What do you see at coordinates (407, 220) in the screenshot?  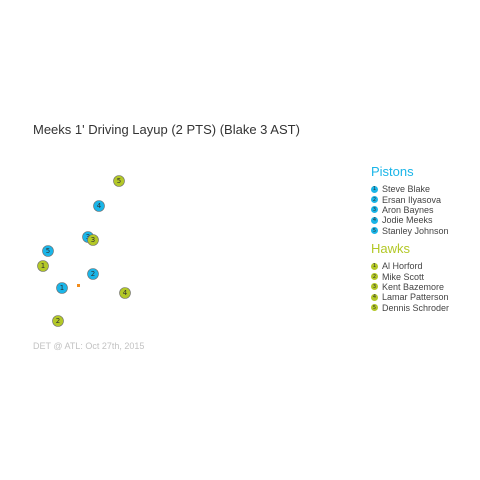 I see `player-name: Jodie Meeks` at bounding box center [407, 220].